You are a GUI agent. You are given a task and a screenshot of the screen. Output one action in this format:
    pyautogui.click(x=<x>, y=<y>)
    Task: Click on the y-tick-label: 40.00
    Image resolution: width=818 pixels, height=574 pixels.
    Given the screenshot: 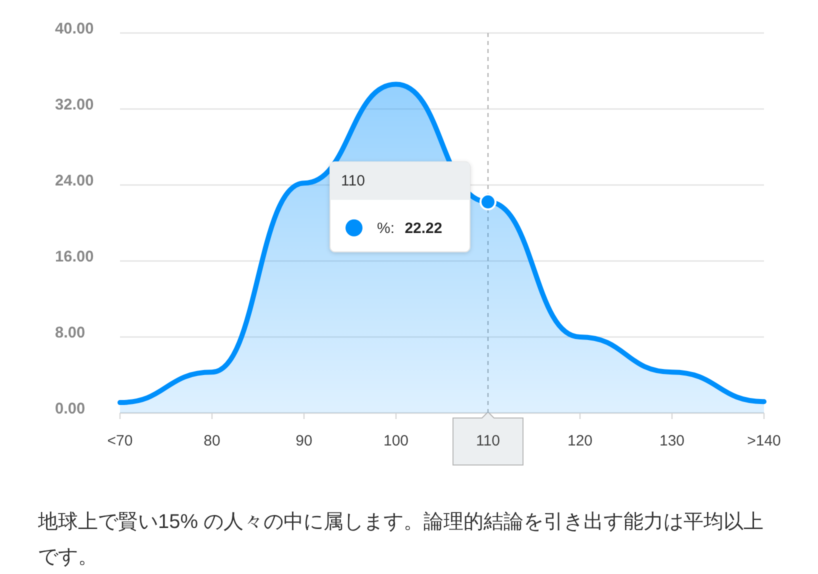 What is the action you would take?
    pyautogui.click(x=74, y=29)
    